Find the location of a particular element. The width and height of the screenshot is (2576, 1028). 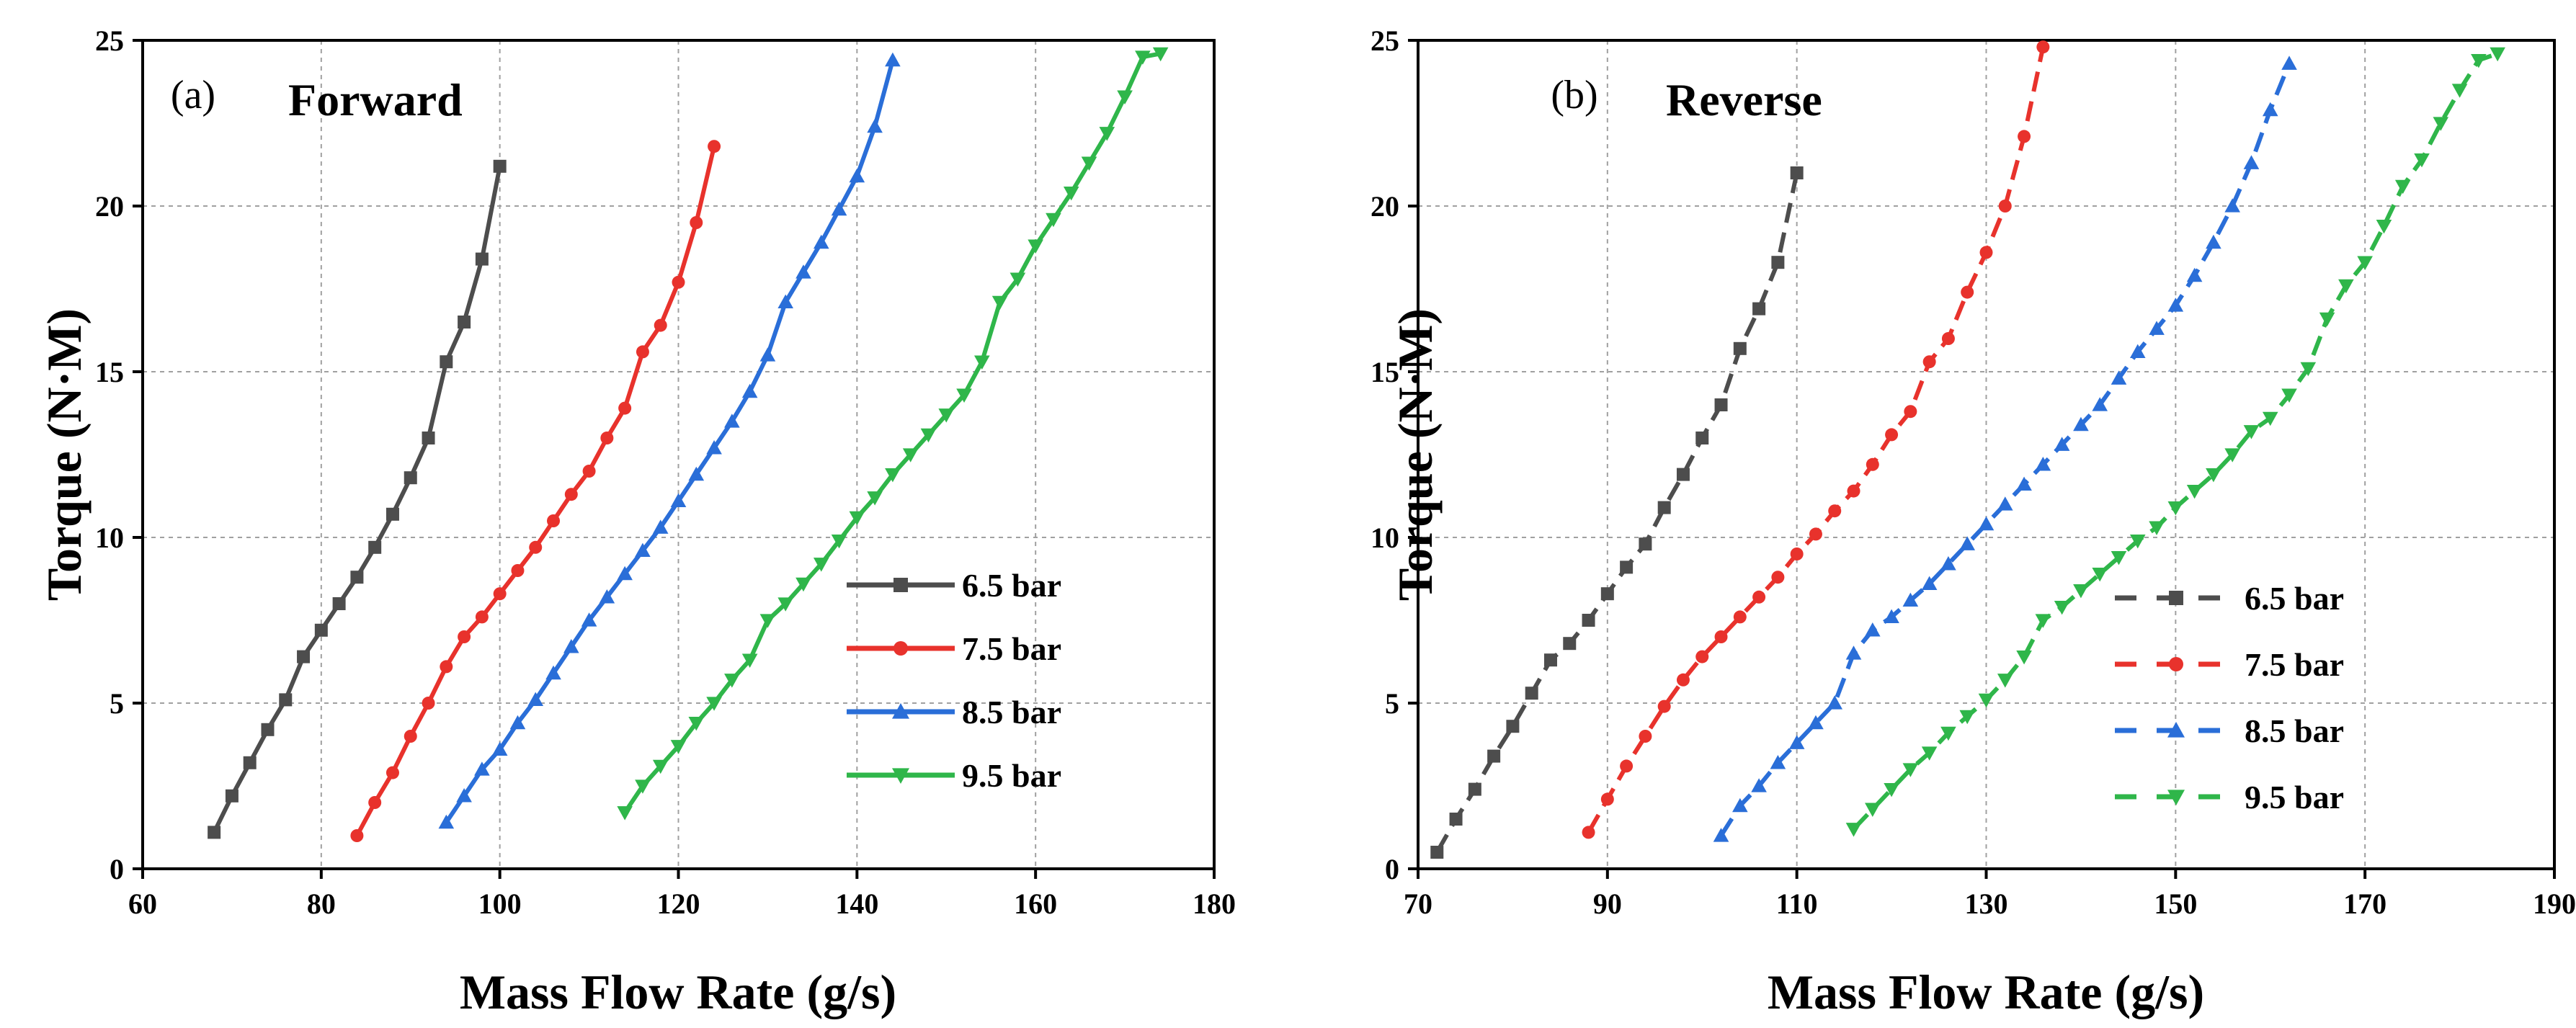

y-tick-label: 10 is located at coordinates (1385, 538).